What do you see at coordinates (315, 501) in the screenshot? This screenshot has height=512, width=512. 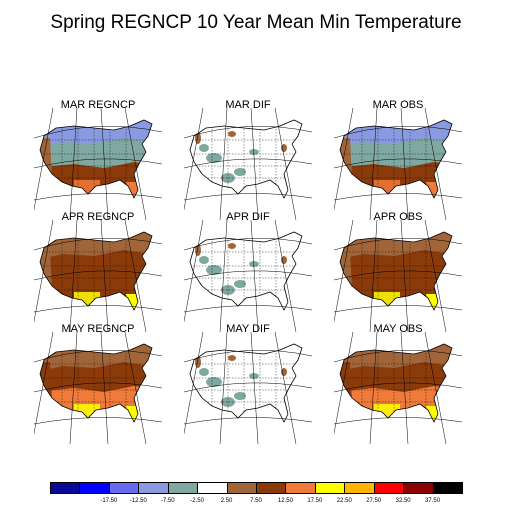 I see `colorbar-tick-label: 17.50` at bounding box center [315, 501].